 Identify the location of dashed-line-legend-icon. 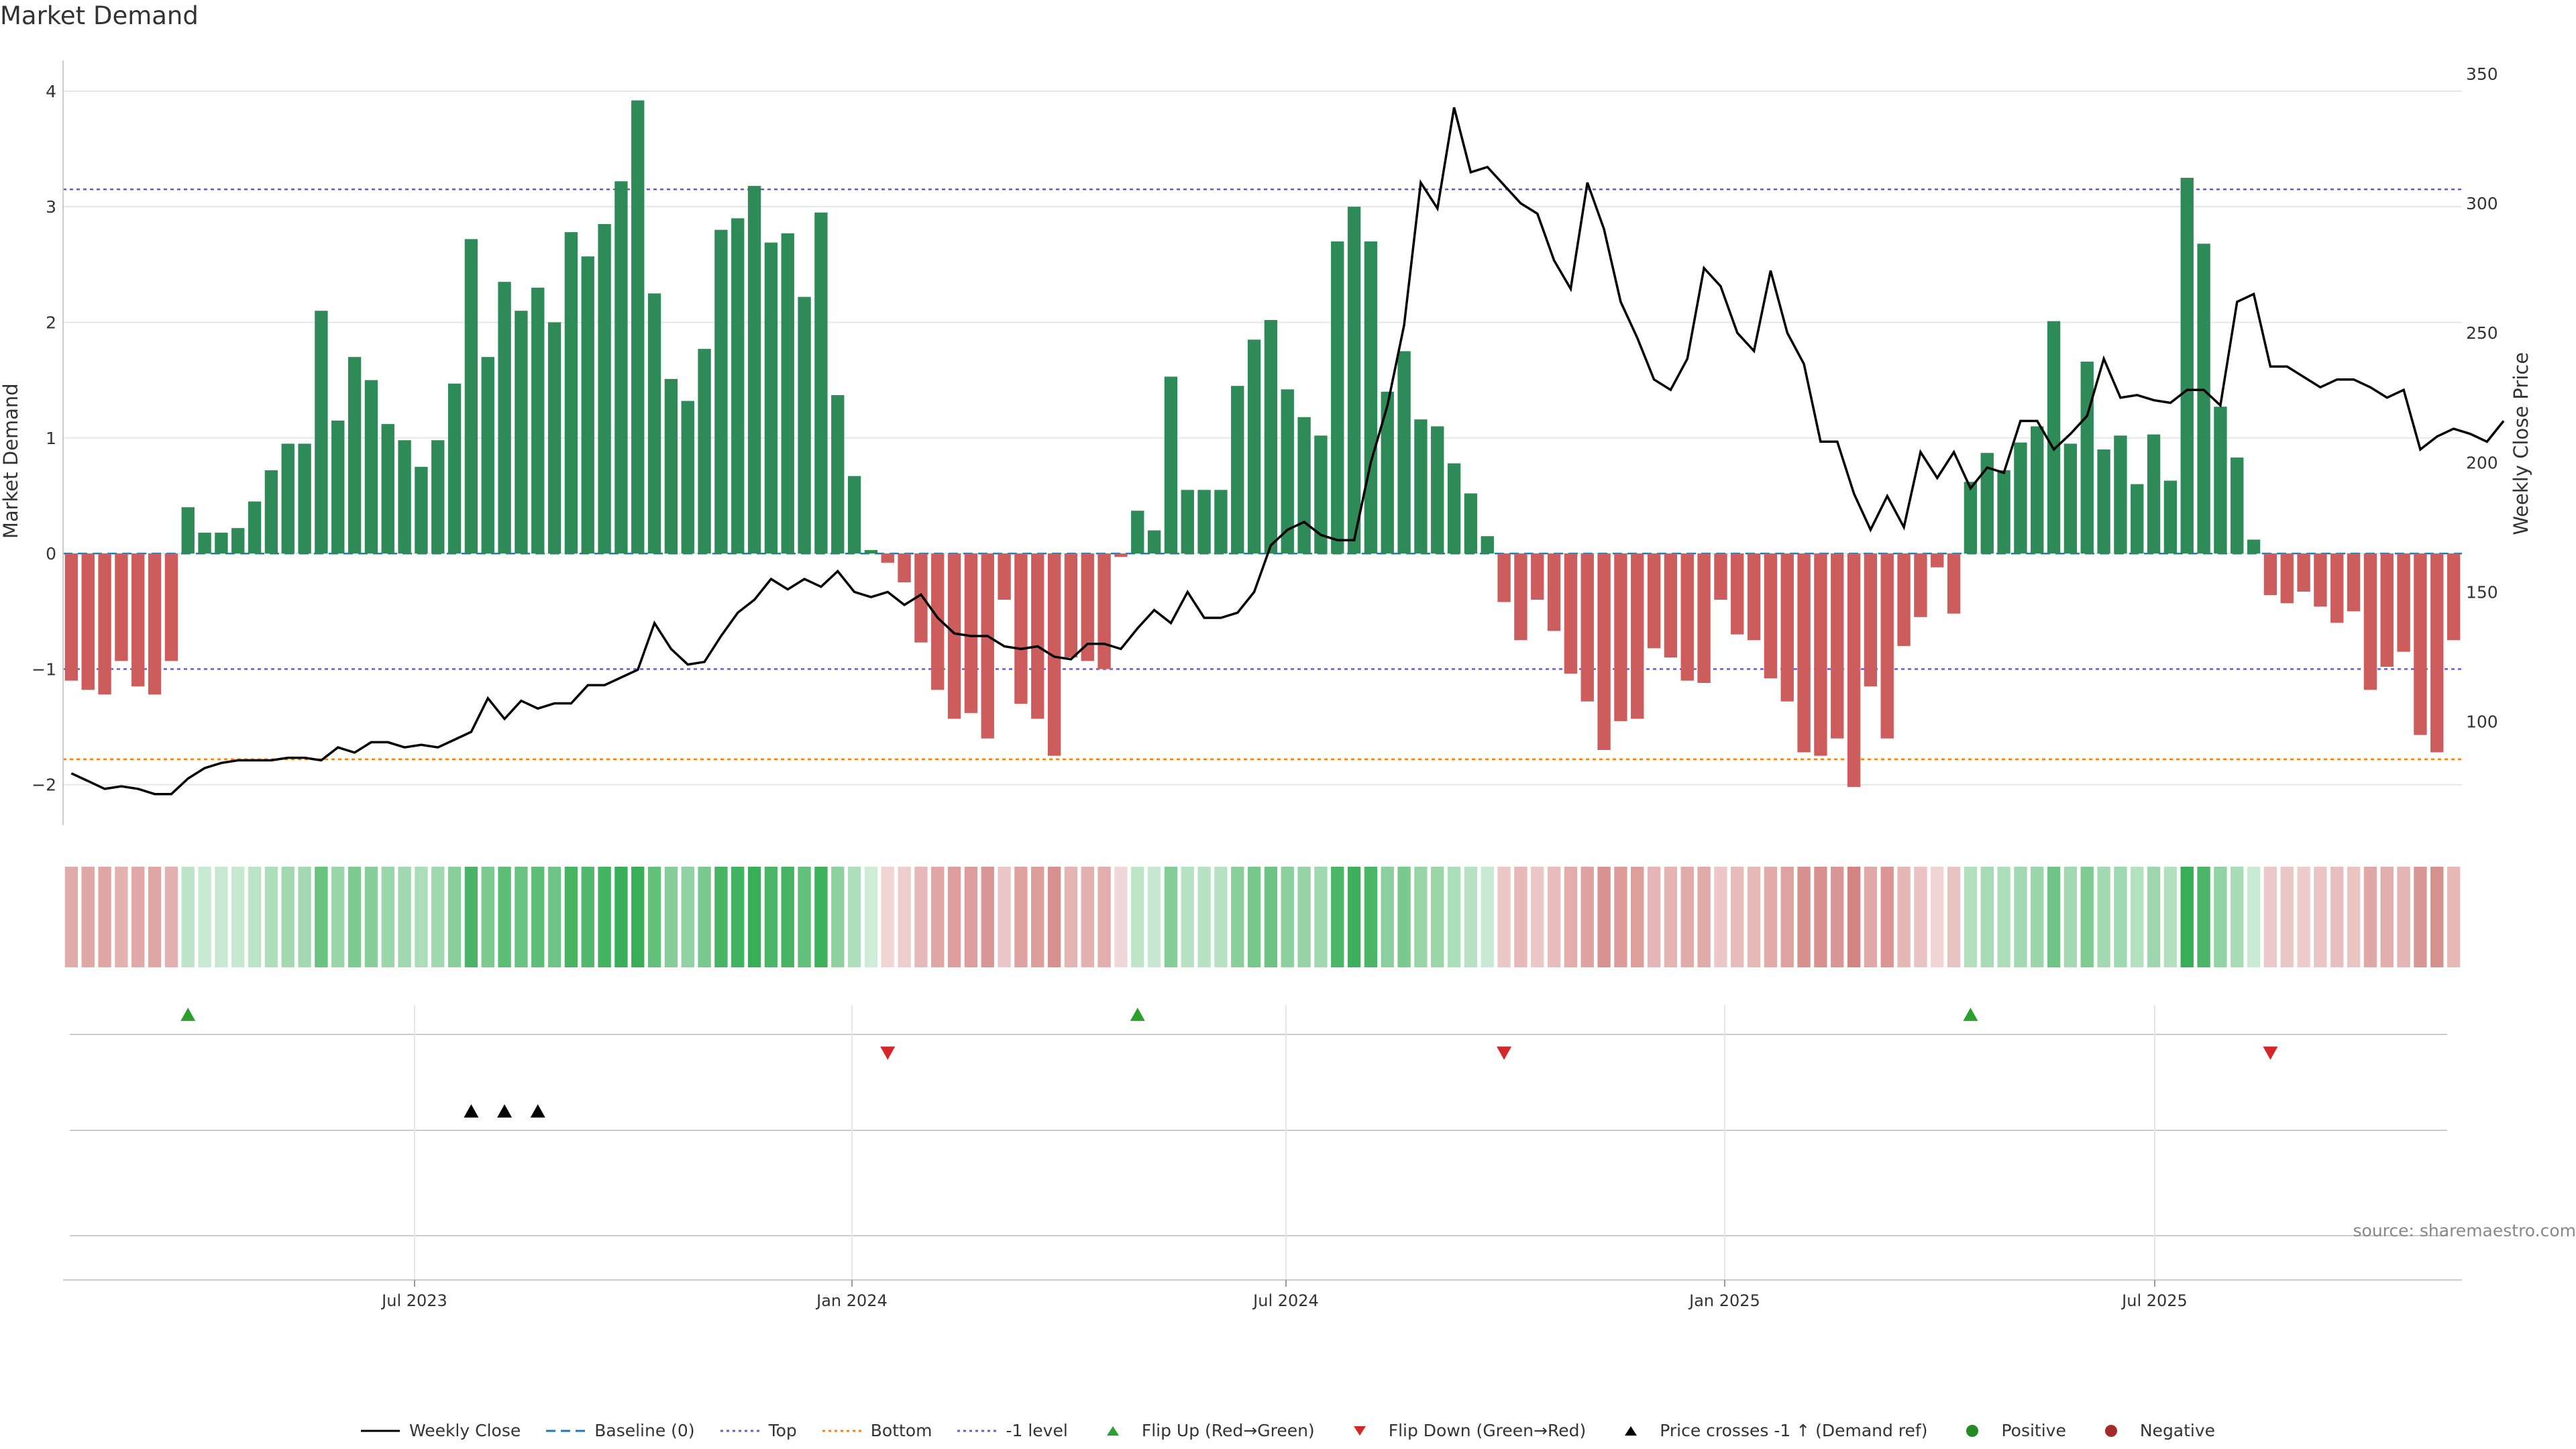
(566, 1431).